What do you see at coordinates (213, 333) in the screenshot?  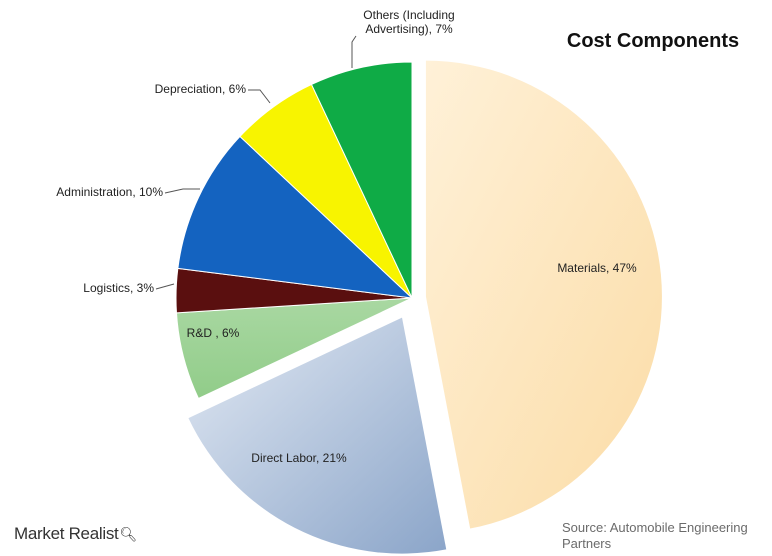 I see `slice-label-rnd: R&D , 6%` at bounding box center [213, 333].